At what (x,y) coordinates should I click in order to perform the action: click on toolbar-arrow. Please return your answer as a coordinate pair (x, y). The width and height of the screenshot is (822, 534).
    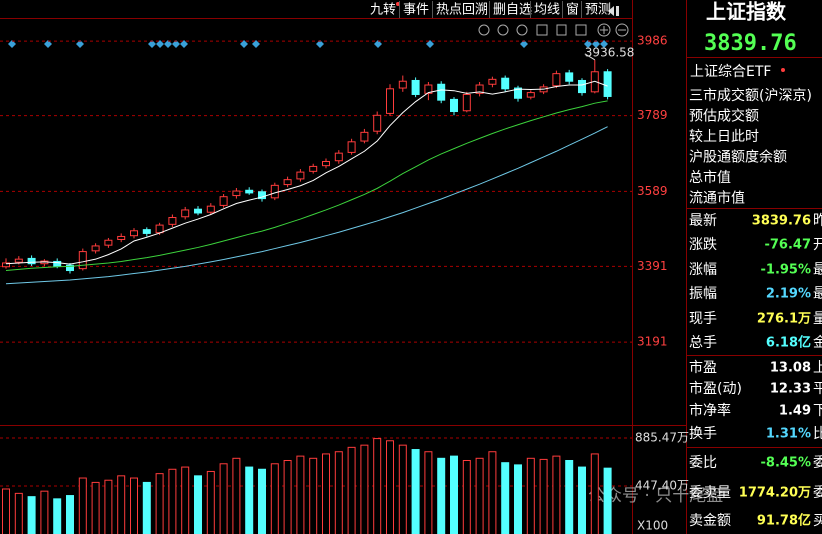
    Looking at the image, I should click on (613, 11).